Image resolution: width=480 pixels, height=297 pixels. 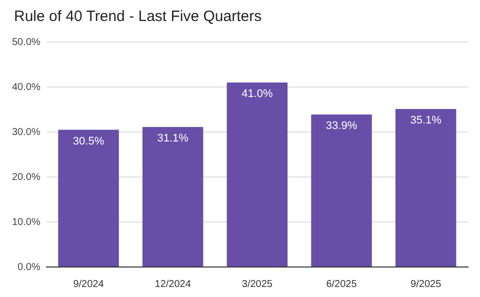 What do you see at coordinates (26, 177) in the screenshot?
I see `y-tick-label: 20.0%` at bounding box center [26, 177].